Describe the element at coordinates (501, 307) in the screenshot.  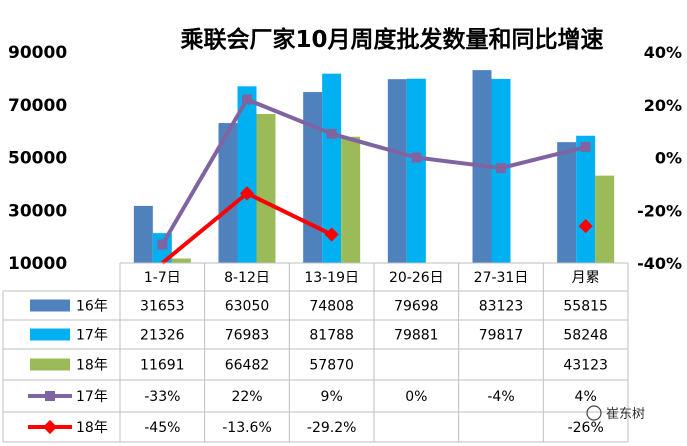
I see `table-cell: 83123` at that location.